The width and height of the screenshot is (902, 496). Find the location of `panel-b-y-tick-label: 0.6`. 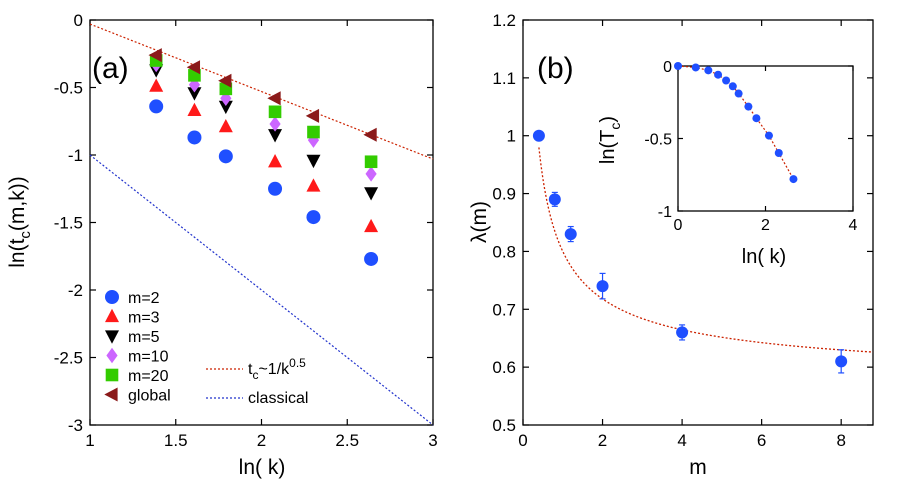

panel-b-y-tick-label: 0.6 is located at coordinates (504, 367).